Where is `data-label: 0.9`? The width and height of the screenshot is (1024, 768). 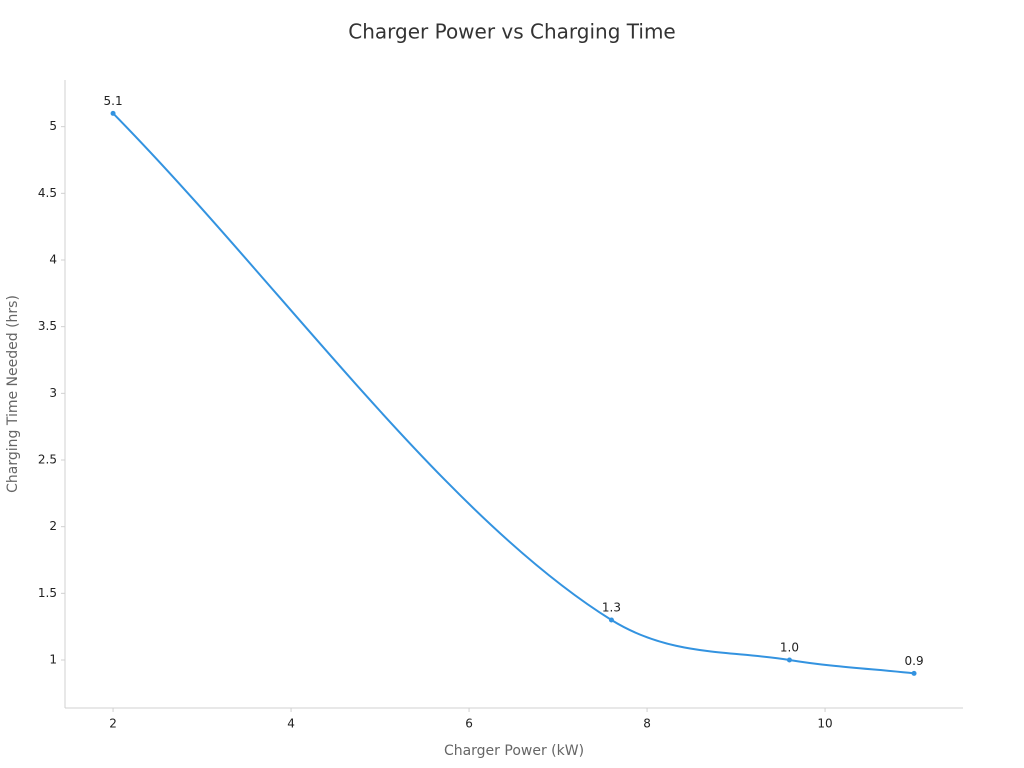
data-label: 0.9 is located at coordinates (914, 661).